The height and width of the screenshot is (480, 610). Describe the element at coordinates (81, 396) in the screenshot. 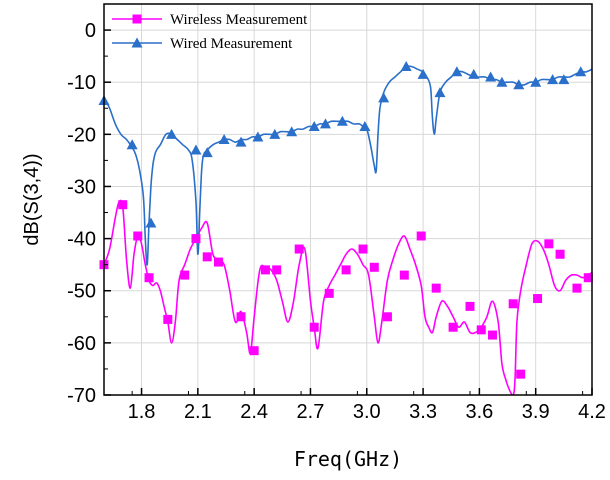

I see `y-tick-label: -70` at that location.